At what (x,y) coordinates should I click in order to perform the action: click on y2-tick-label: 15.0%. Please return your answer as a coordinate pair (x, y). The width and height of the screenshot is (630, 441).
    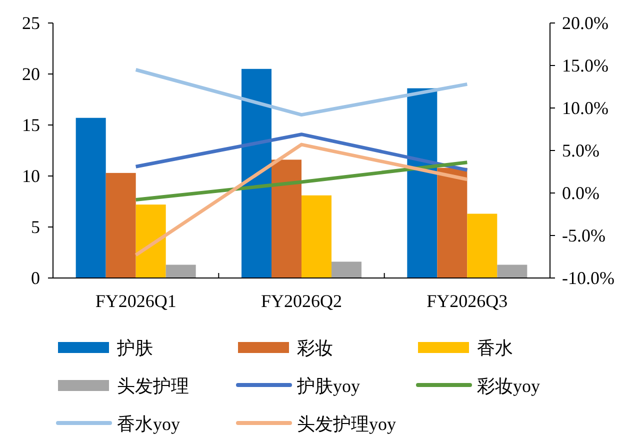
    Looking at the image, I should click on (585, 66).